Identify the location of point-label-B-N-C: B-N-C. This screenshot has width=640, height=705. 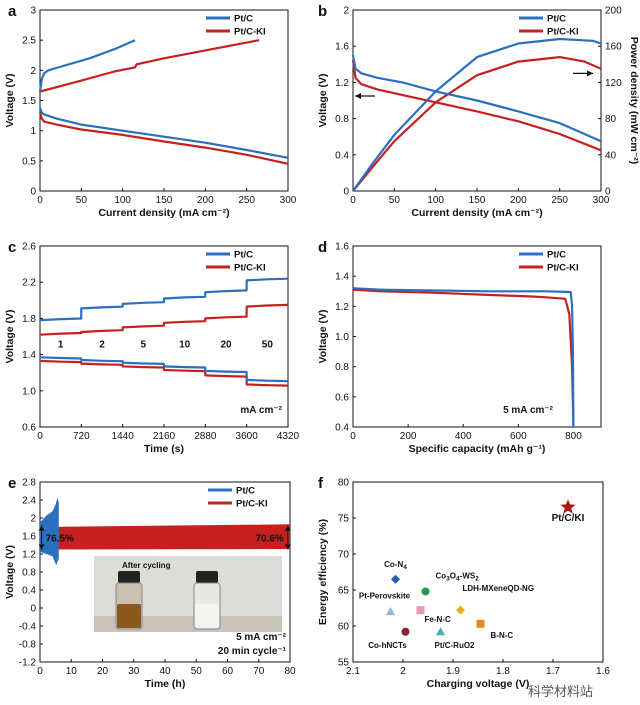
(502, 635).